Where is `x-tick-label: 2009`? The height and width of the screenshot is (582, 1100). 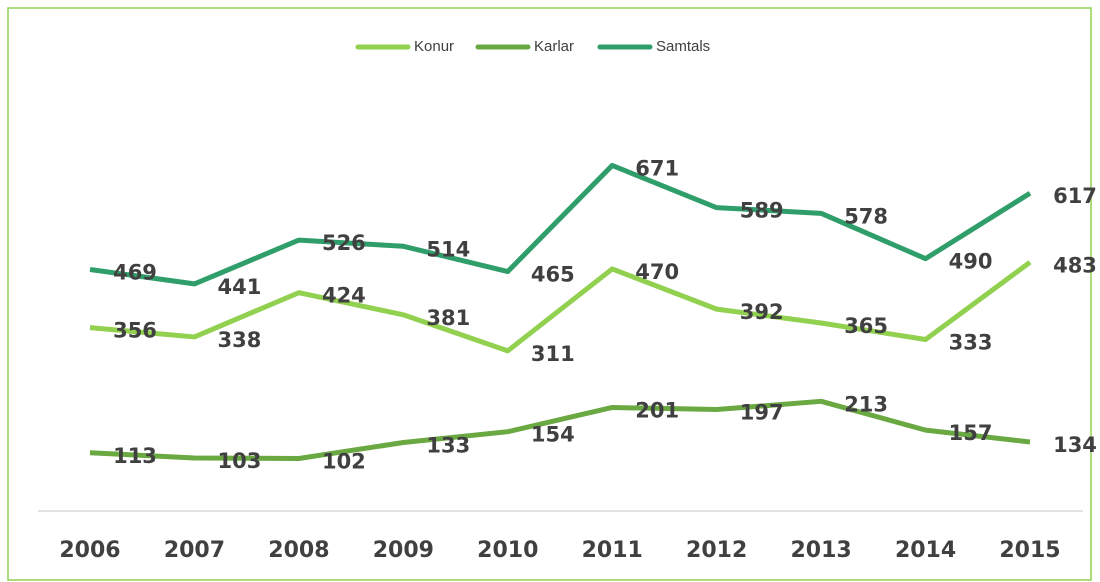 x-tick-label: 2009 is located at coordinates (403, 550).